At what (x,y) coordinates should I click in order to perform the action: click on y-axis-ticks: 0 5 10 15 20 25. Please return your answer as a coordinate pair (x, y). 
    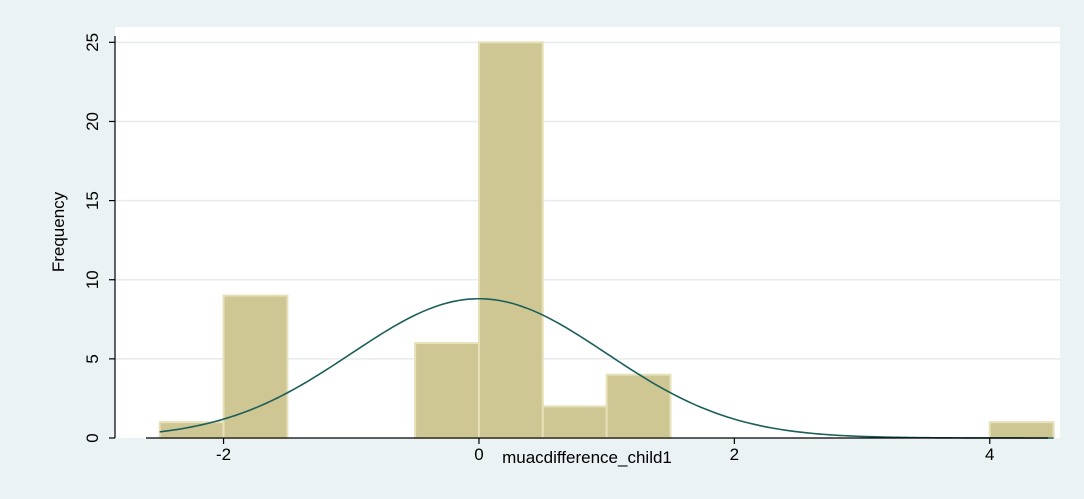
    Looking at the image, I should click on (99, 238).